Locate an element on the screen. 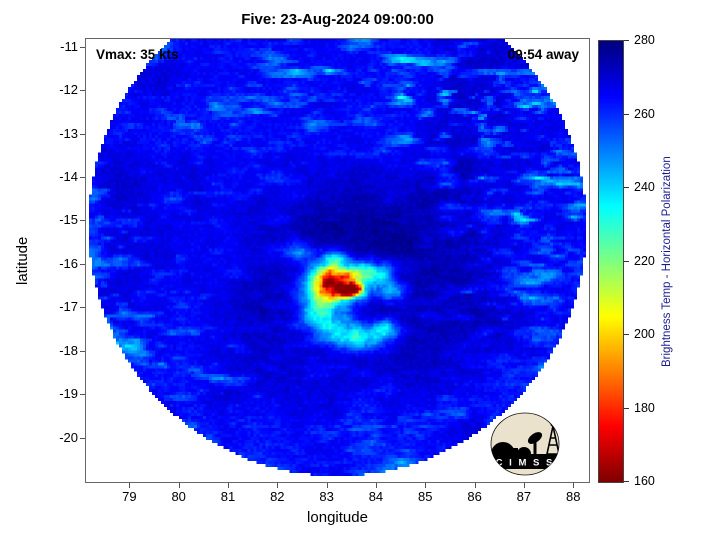 The width and height of the screenshot is (720, 540). colorbar-tick-label: 260 is located at coordinates (644, 113).